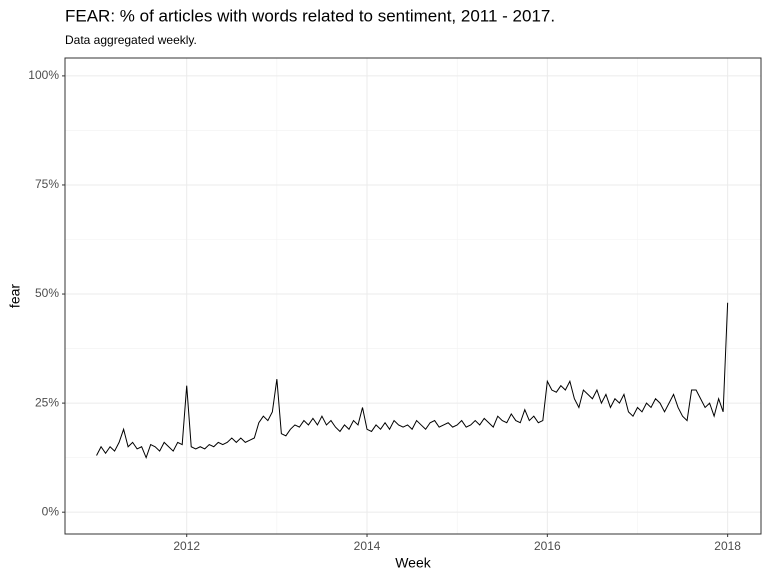 The height and width of the screenshot is (576, 768). I want to click on y-tick-label: 25%, so click(47, 402).